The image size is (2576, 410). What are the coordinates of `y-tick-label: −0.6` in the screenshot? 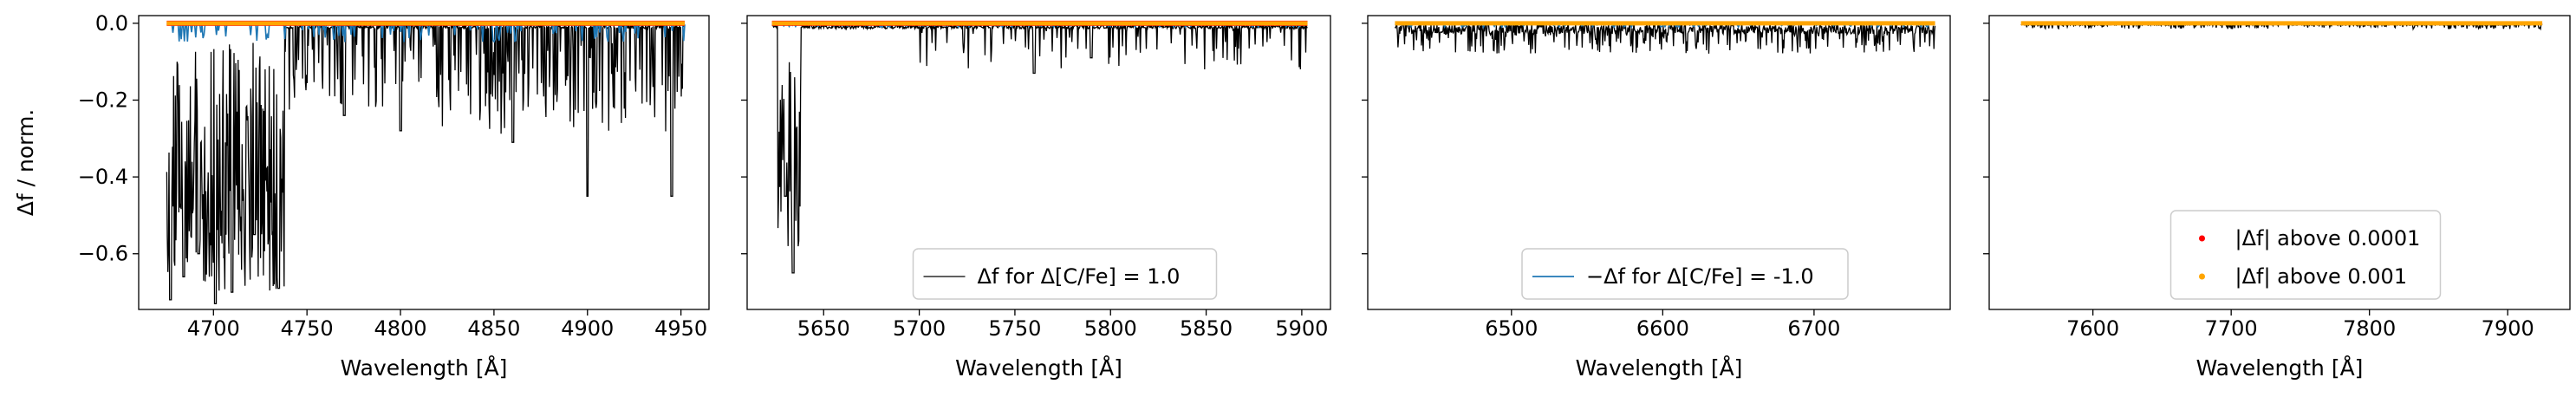 It's located at (103, 254).